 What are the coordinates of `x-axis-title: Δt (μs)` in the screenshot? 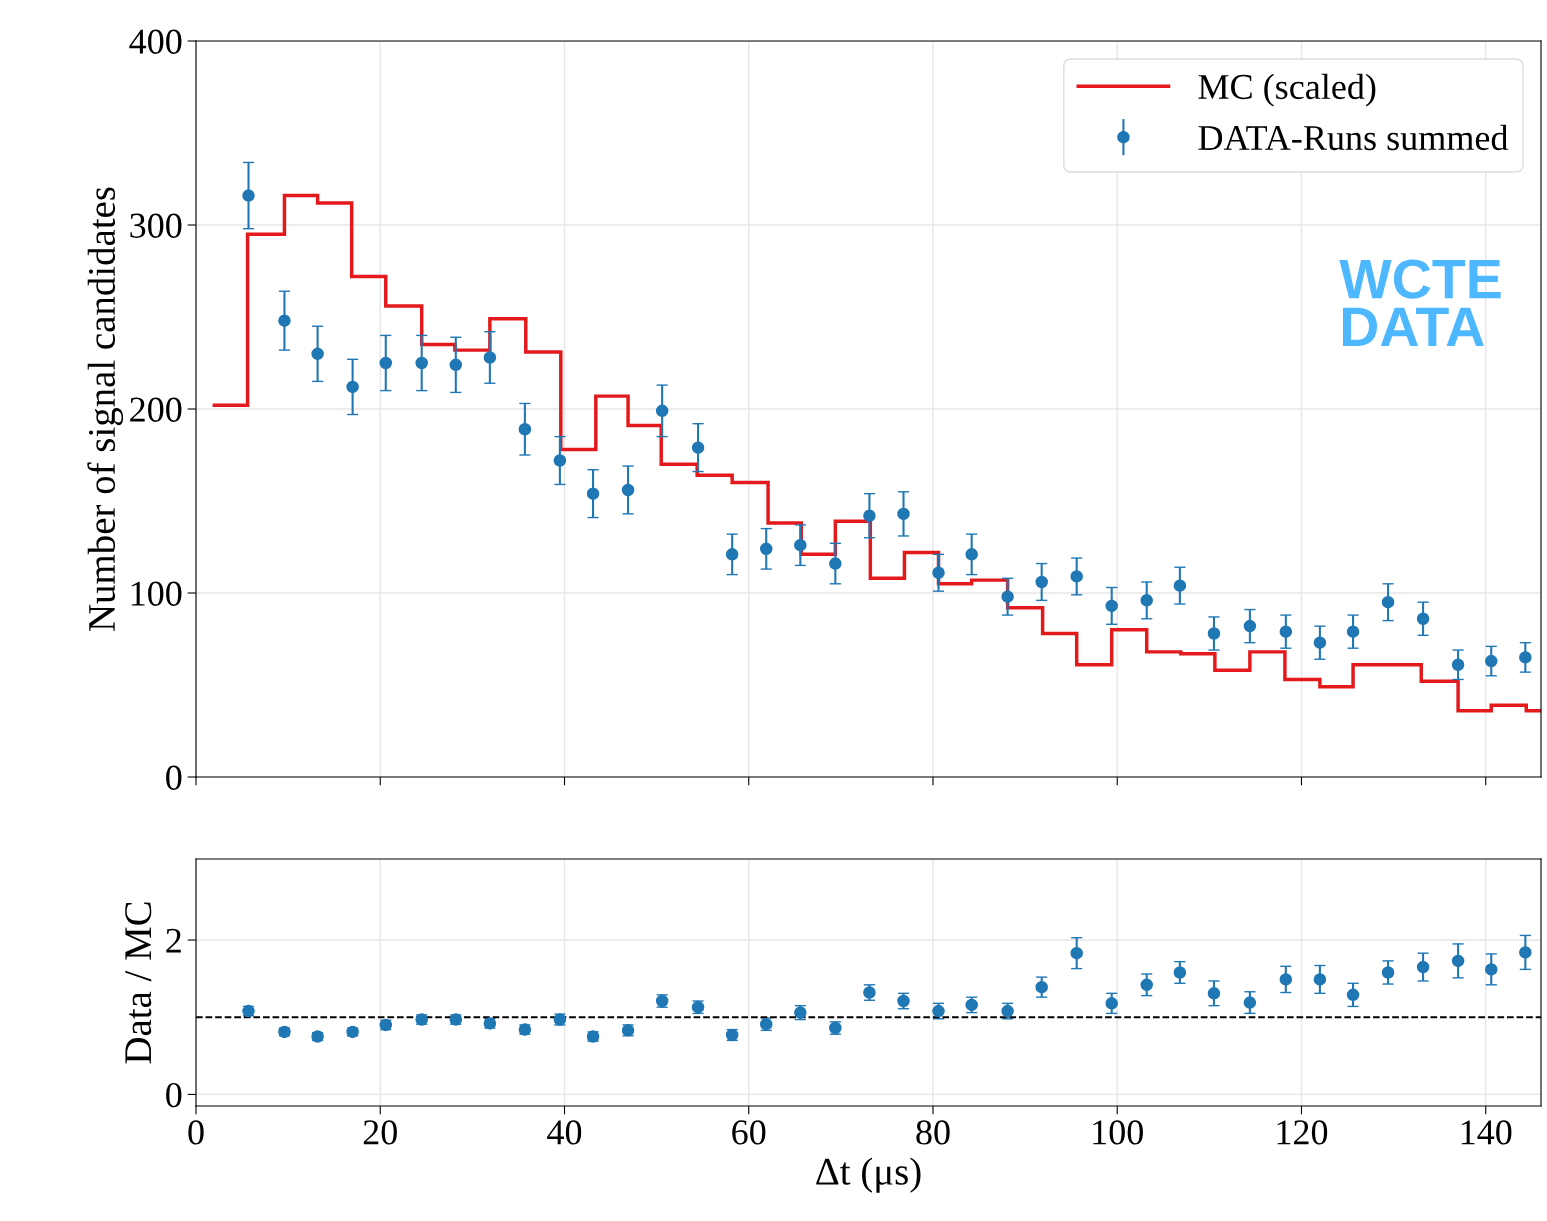 It's located at (868, 1175).